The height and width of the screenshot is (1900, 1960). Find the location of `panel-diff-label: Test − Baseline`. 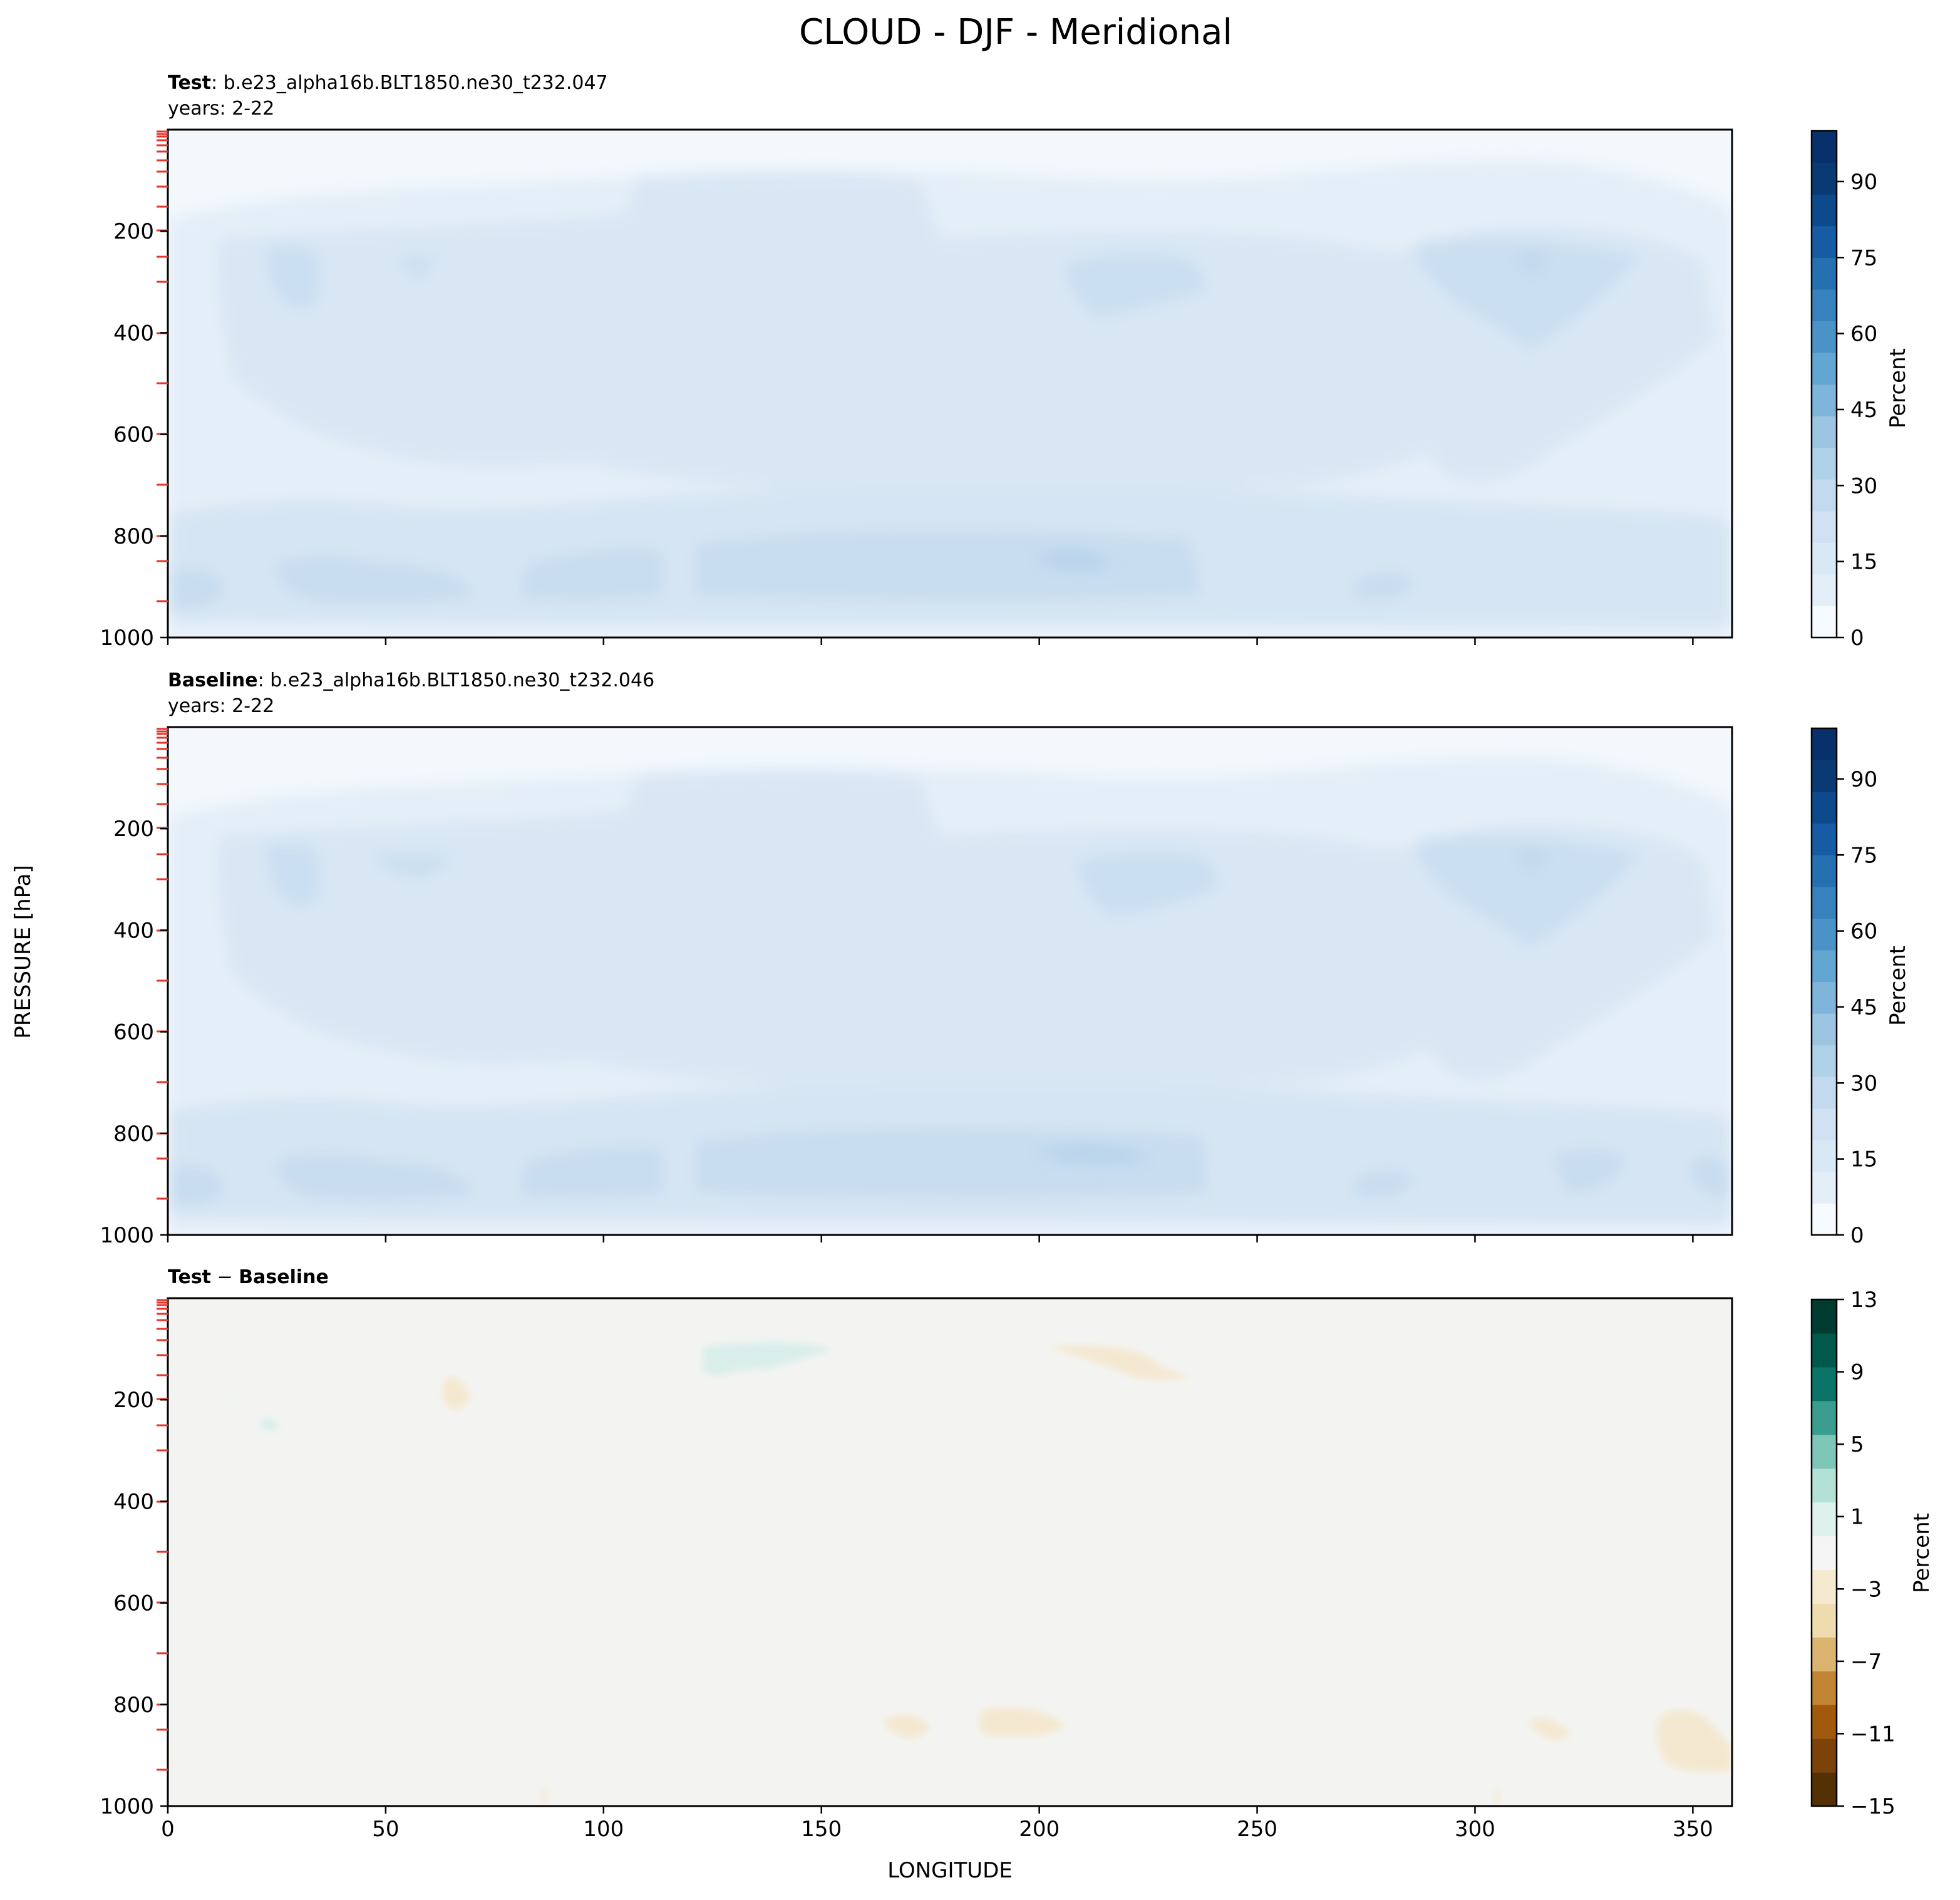

panel-diff-label: Test − Baseline is located at coordinates (249, 1277).